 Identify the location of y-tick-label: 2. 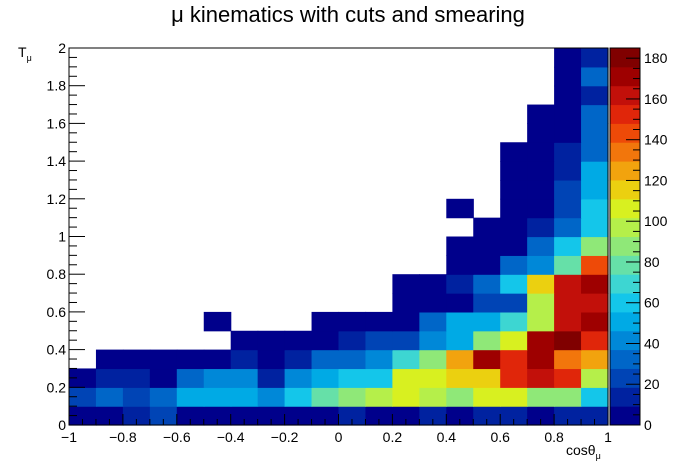
(62, 48).